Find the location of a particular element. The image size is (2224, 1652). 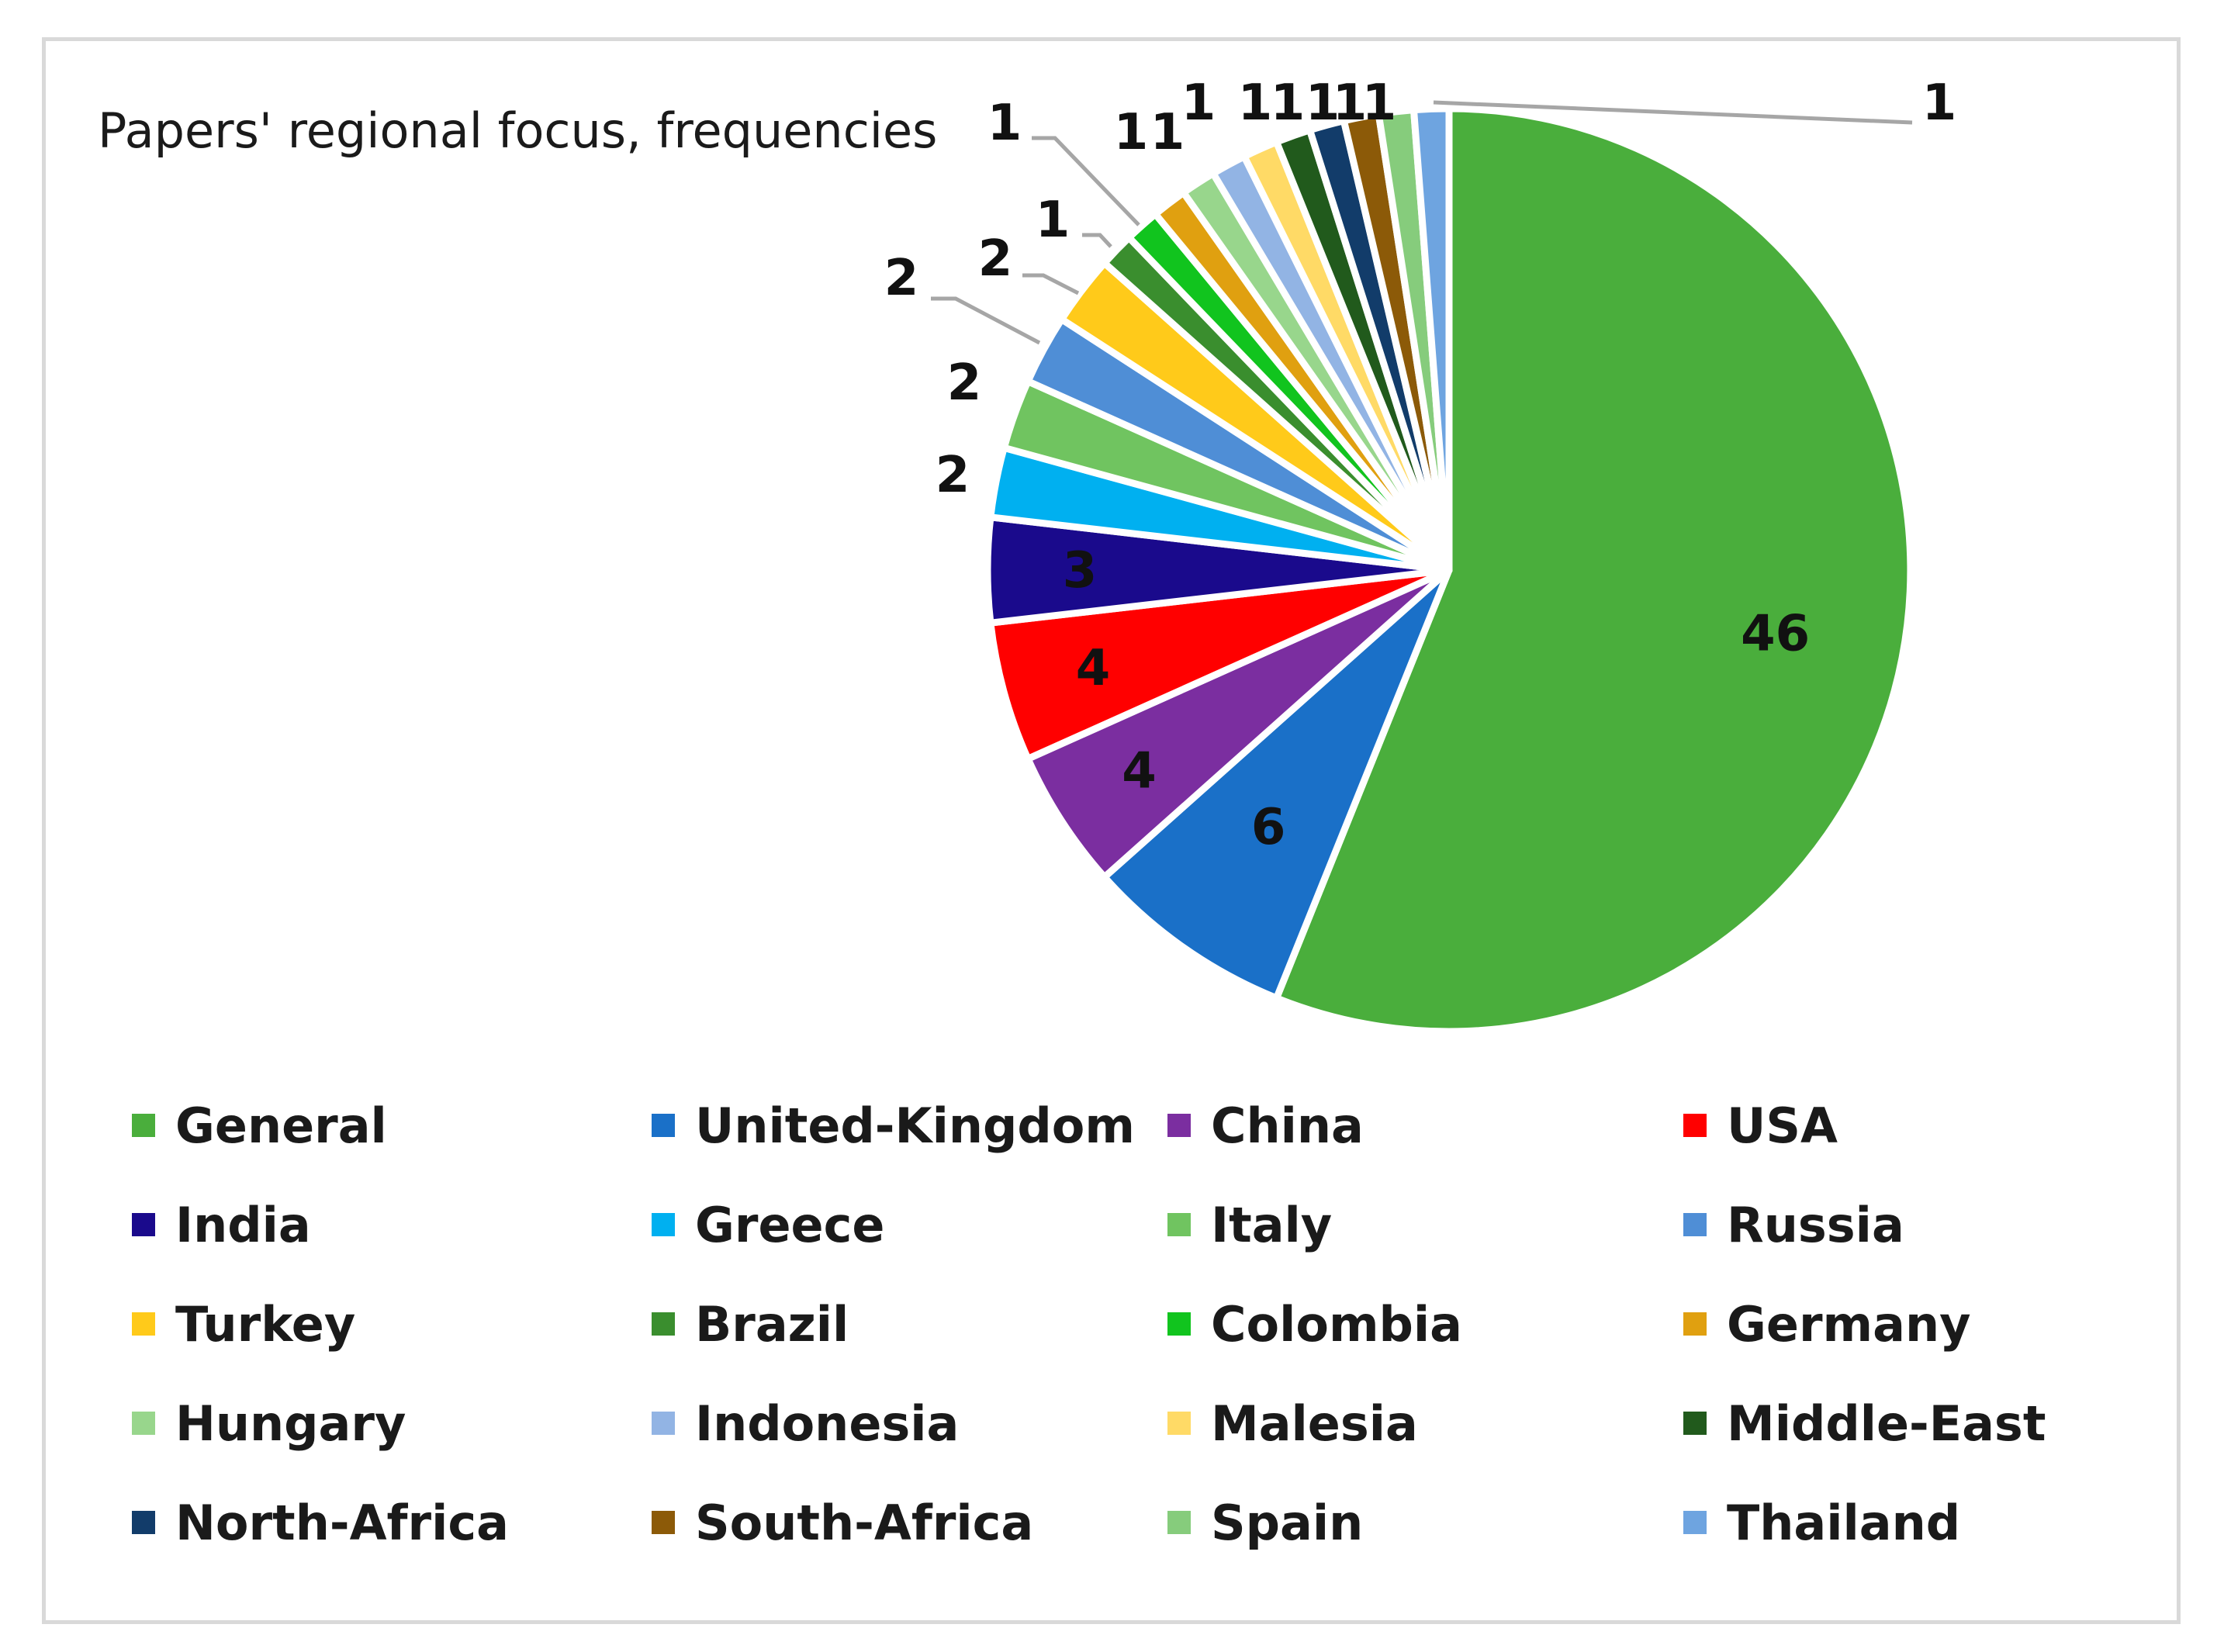

legend-label: Russia is located at coordinates (1815, 1224).